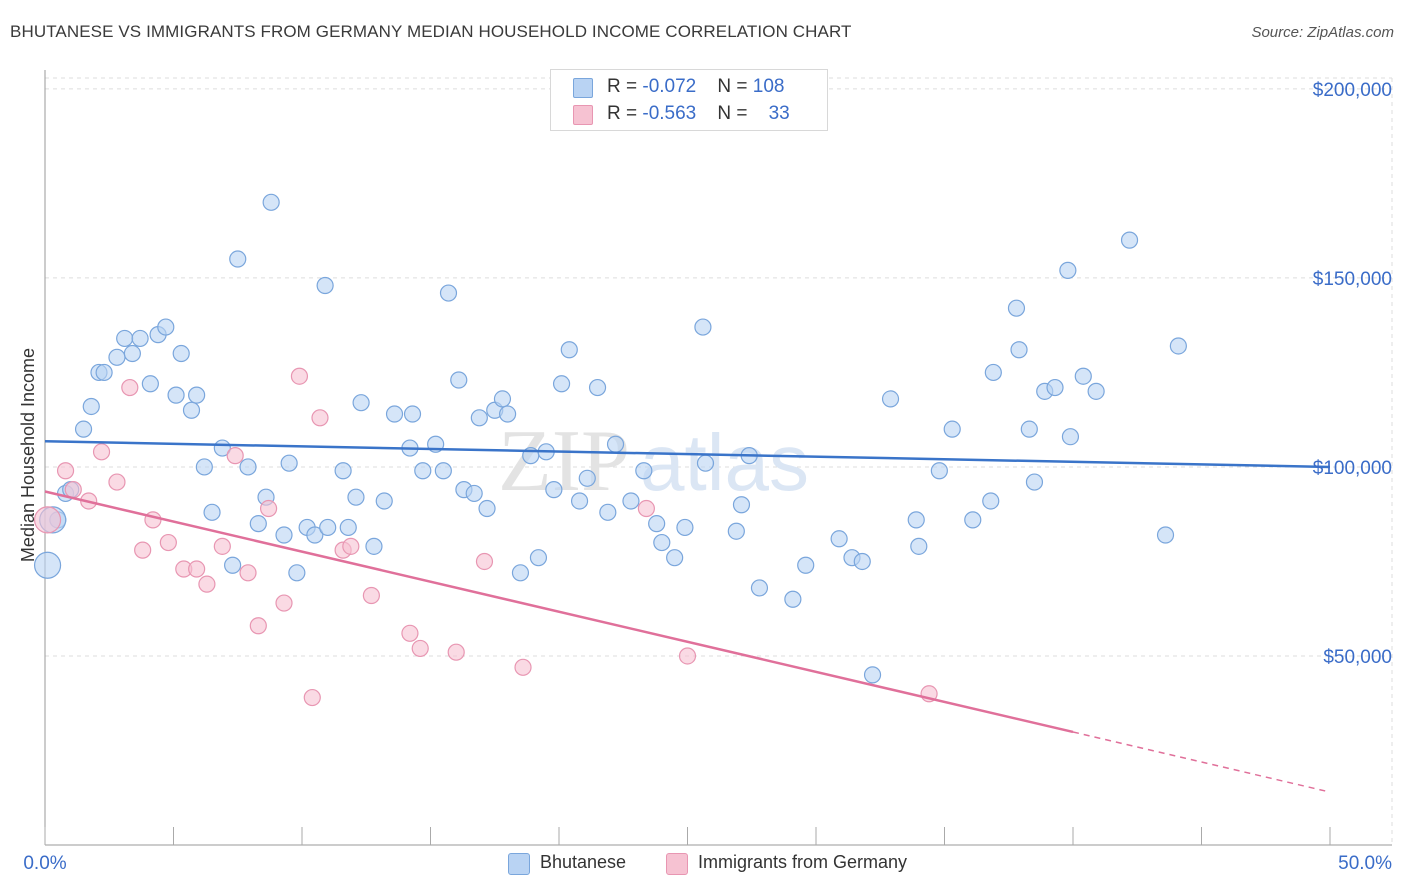 This screenshot has height=892, width=1406. Describe the element at coordinates (735, 86) in the screenshot. I see `legend-n-label: N =` at that location.